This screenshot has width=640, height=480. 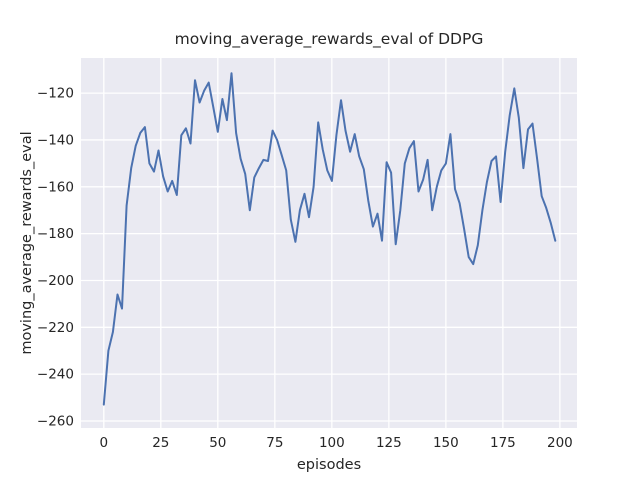 What do you see at coordinates (503, 443) in the screenshot?
I see `x-tick-label: 175` at bounding box center [503, 443].